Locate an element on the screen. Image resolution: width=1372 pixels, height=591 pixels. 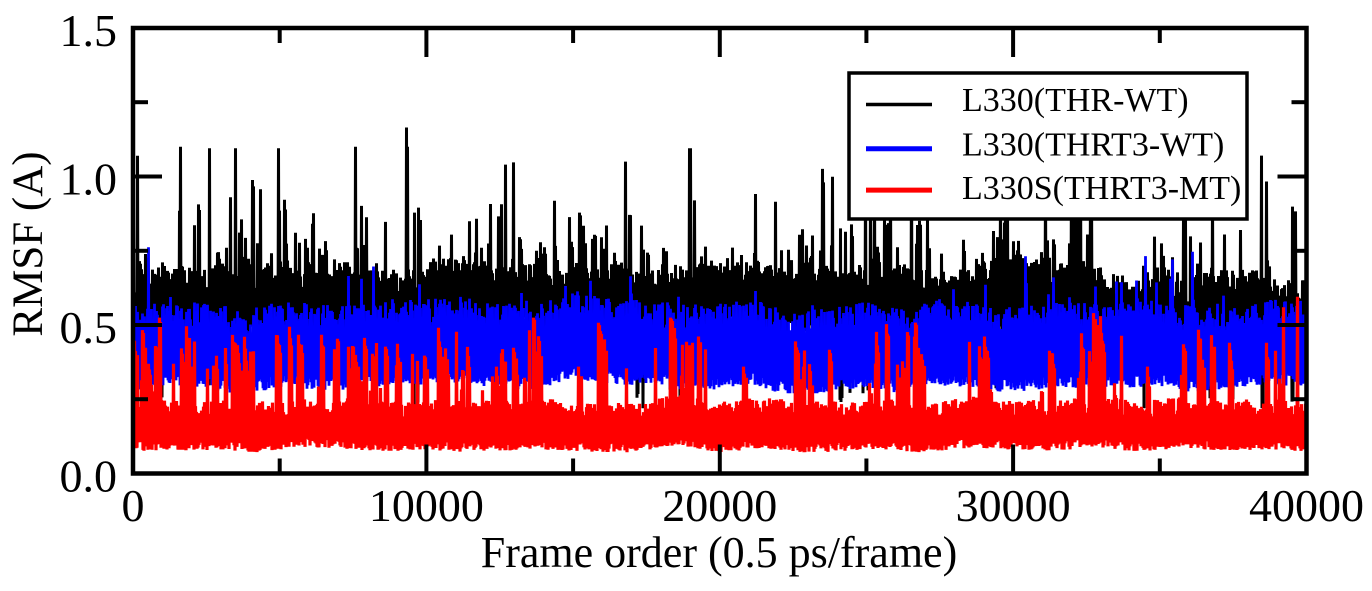
svg-text: L330(THR-WT) is located at coordinates (1075, 100).